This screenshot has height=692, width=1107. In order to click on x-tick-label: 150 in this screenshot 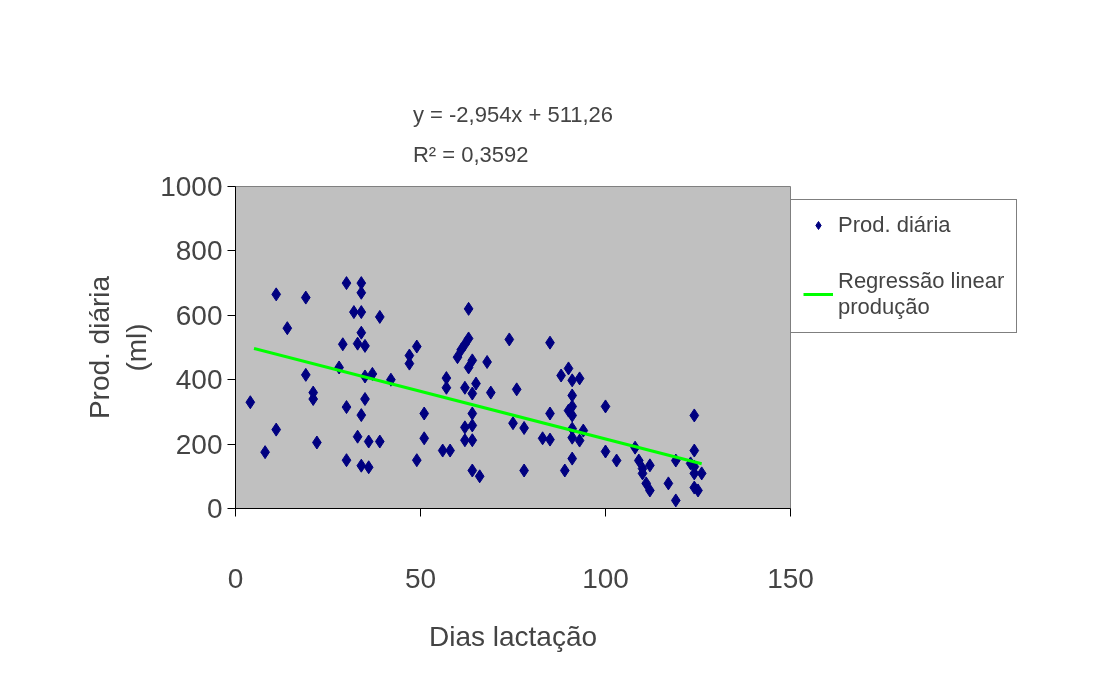, I will do `click(790, 578)`.